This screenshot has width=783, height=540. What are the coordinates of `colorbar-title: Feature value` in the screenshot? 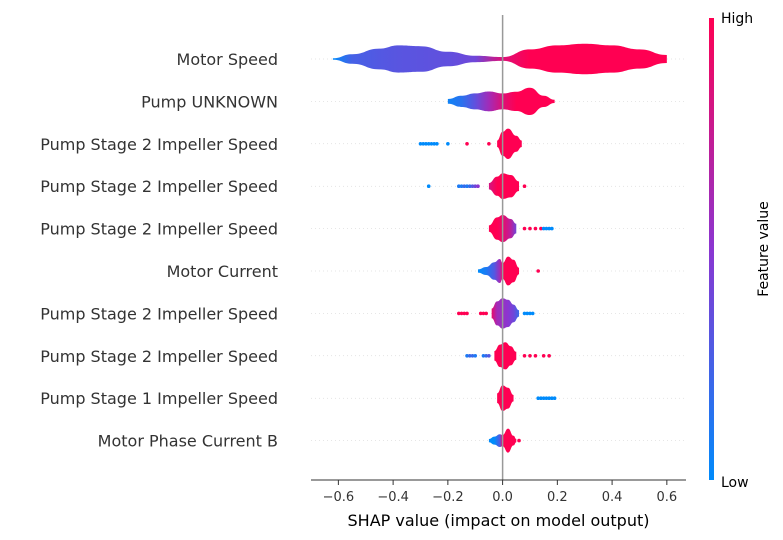 It's located at (764, 249).